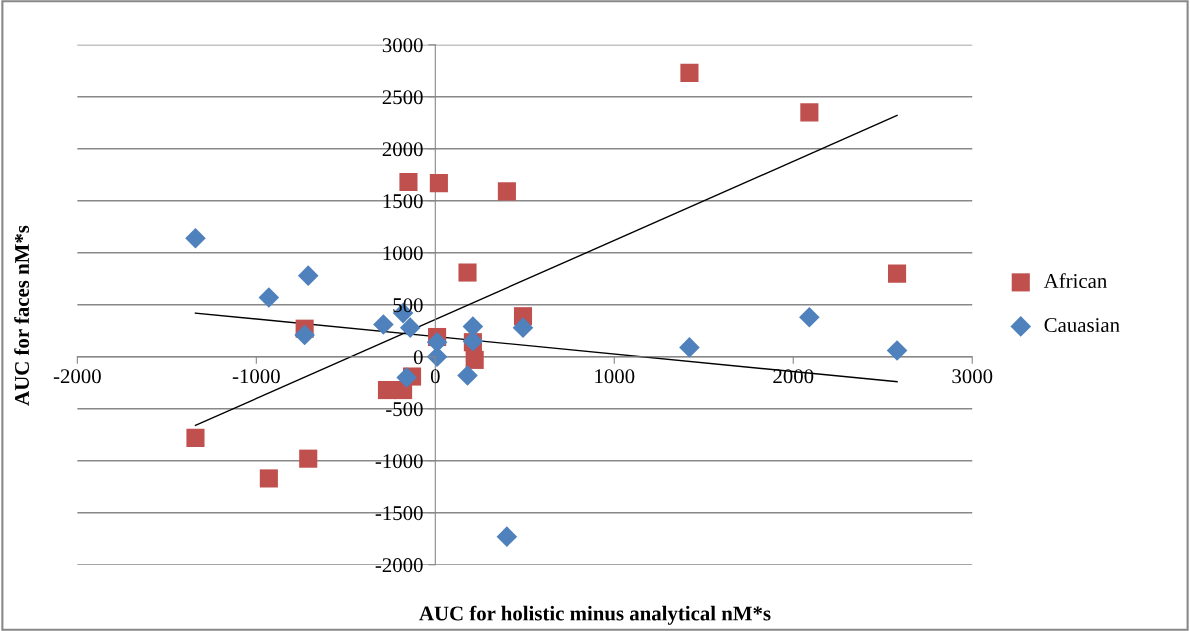 The image size is (1190, 631). What do you see at coordinates (399, 565) in the screenshot?
I see `y-tick-label: -2000` at bounding box center [399, 565].